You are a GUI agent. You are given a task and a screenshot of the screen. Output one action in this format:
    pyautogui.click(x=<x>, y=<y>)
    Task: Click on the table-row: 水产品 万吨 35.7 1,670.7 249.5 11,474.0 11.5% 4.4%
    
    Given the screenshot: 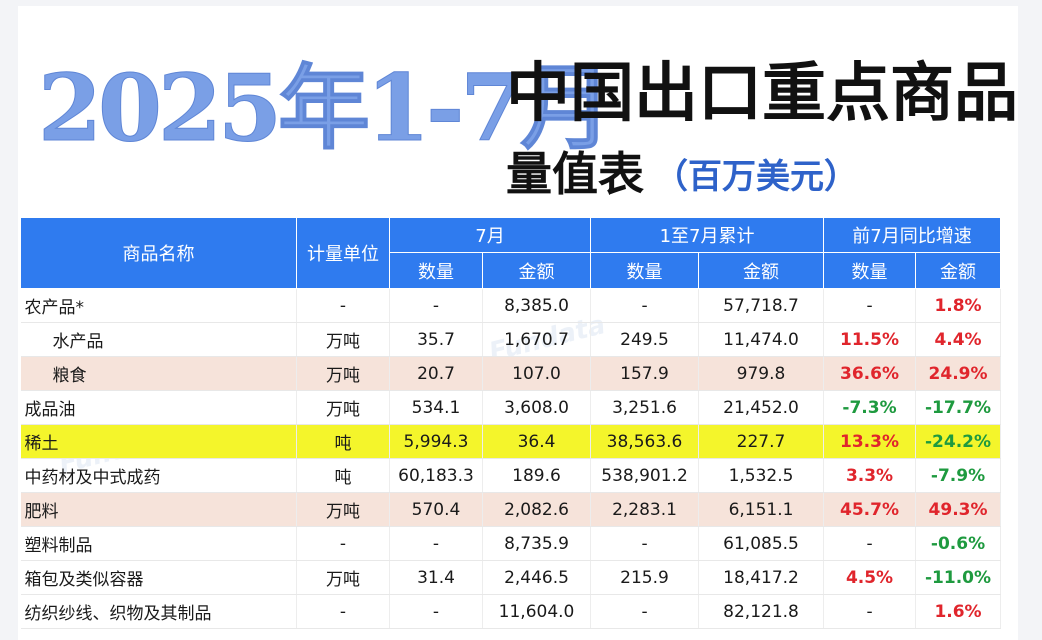 What is the action you would take?
    pyautogui.click(x=511, y=339)
    